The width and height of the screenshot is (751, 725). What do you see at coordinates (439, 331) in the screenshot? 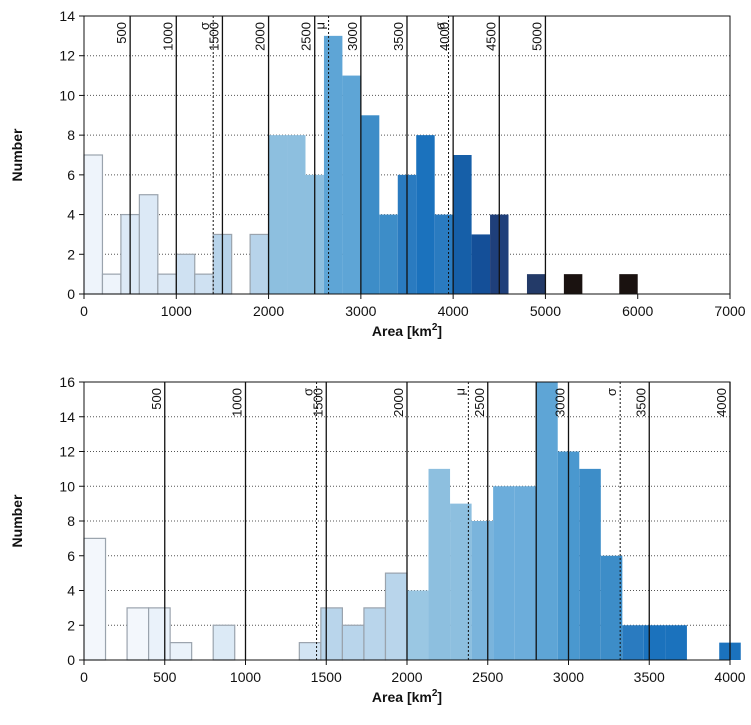
I see `x-axis-label-end: ]` at bounding box center [439, 331].